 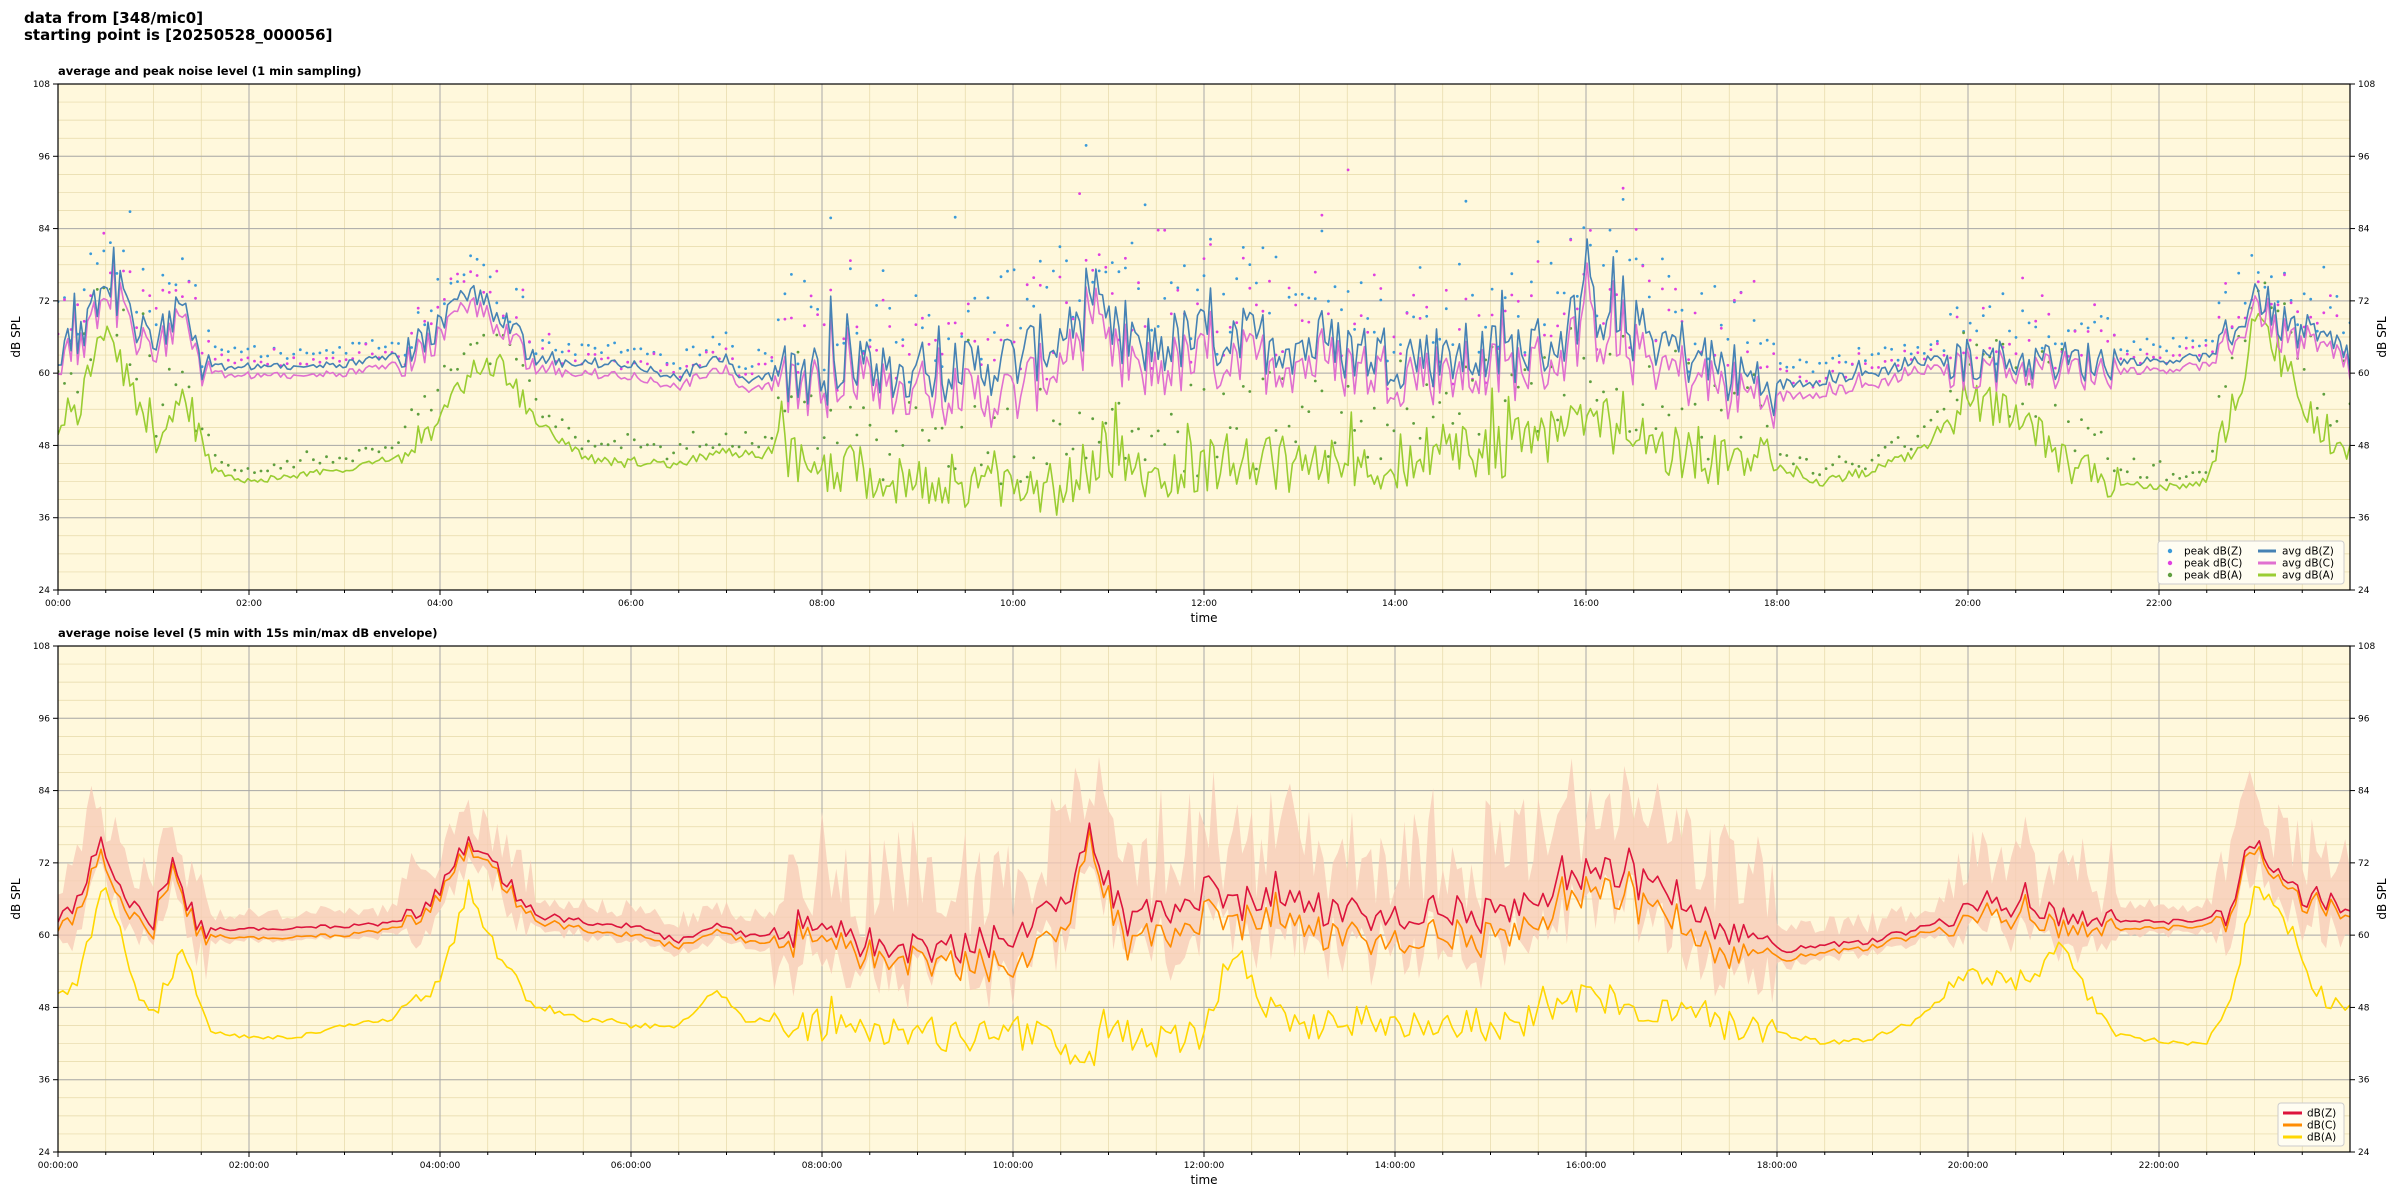 What do you see at coordinates (631, 1166) in the screenshot?
I see `x-tick-label: 06:00:00` at bounding box center [631, 1166].